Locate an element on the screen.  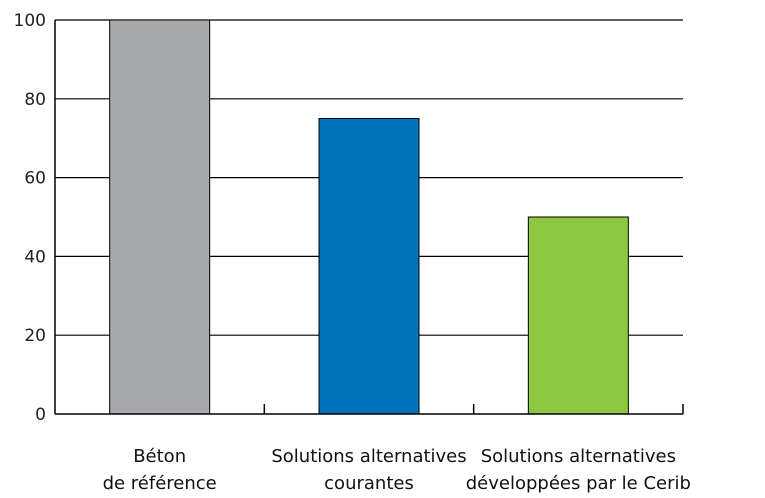
x-category-label: Béton is located at coordinates (159, 456).